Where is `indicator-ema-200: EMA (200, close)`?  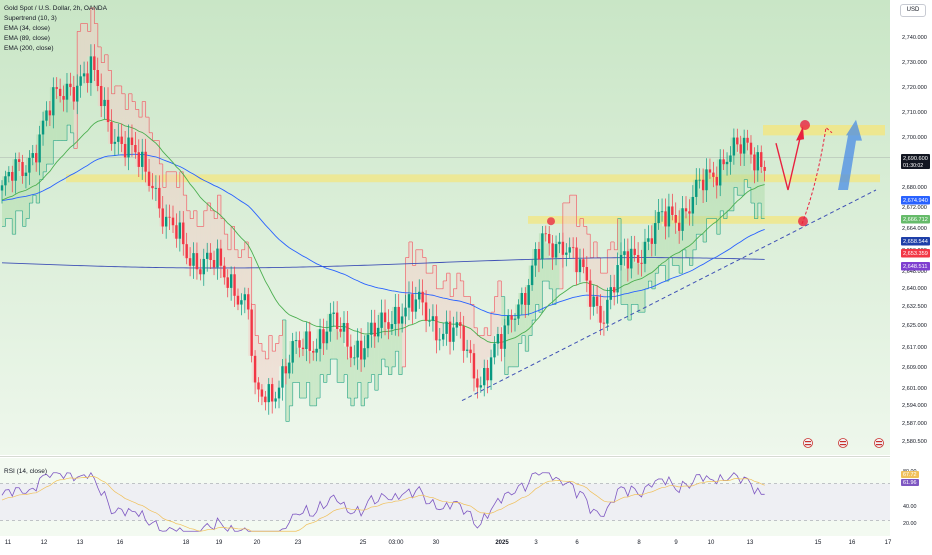 indicator-ema-200: EMA (200, close) is located at coordinates (29, 48).